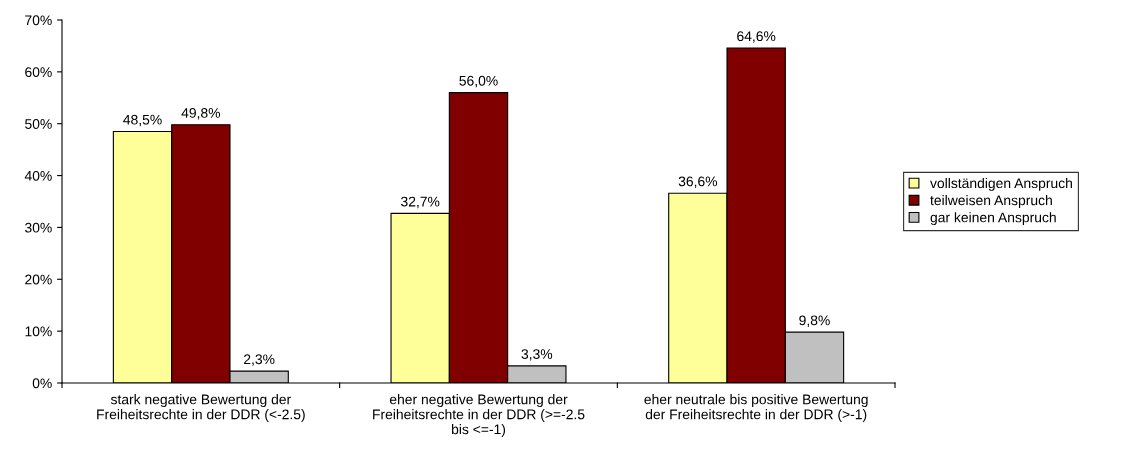 The height and width of the screenshot is (464, 1121). Describe the element at coordinates (38, 279) in the screenshot. I see `y-tick-label: 20%` at that location.